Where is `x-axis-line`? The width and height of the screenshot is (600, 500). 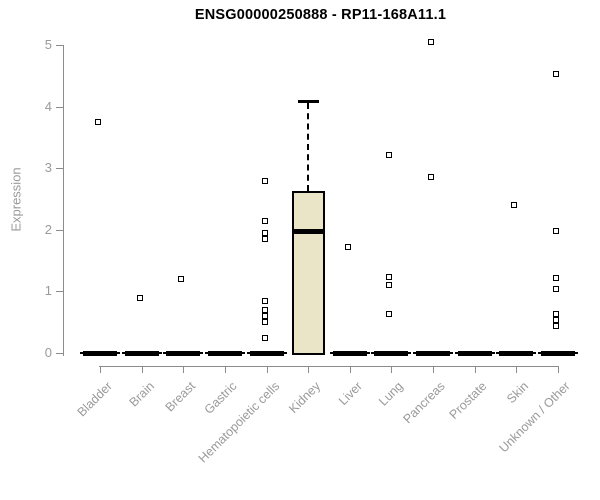 x-axis-line is located at coordinates (329, 366).